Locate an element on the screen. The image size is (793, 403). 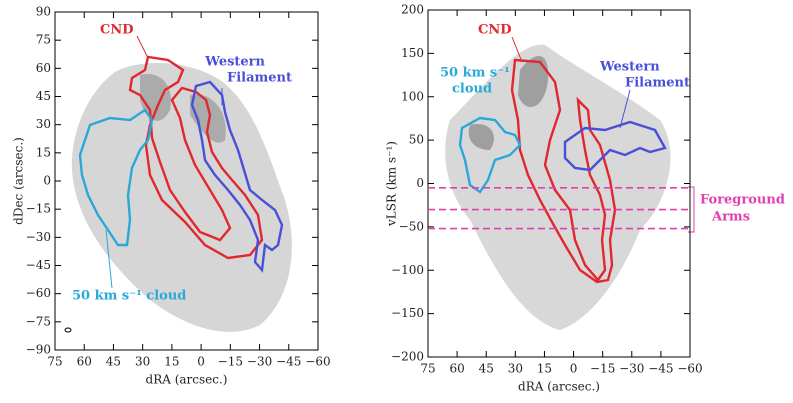
y-tick-label: 45 is located at coordinates (43, 96).